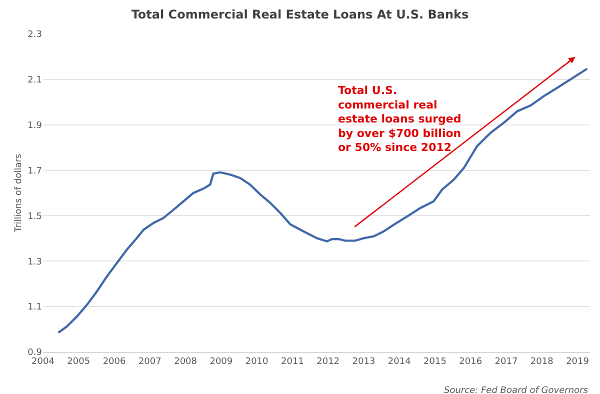 The image size is (600, 394). Describe the element at coordinates (292, 361) in the screenshot. I see `x-tick-label: 2011` at that location.